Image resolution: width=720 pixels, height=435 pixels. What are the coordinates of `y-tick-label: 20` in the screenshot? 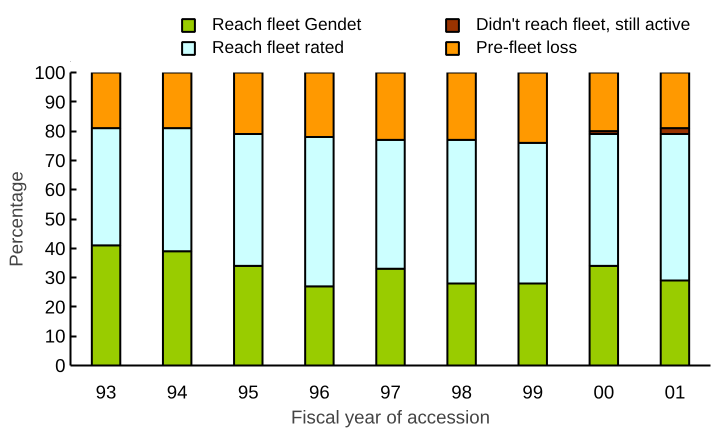 It's located at (55, 307).